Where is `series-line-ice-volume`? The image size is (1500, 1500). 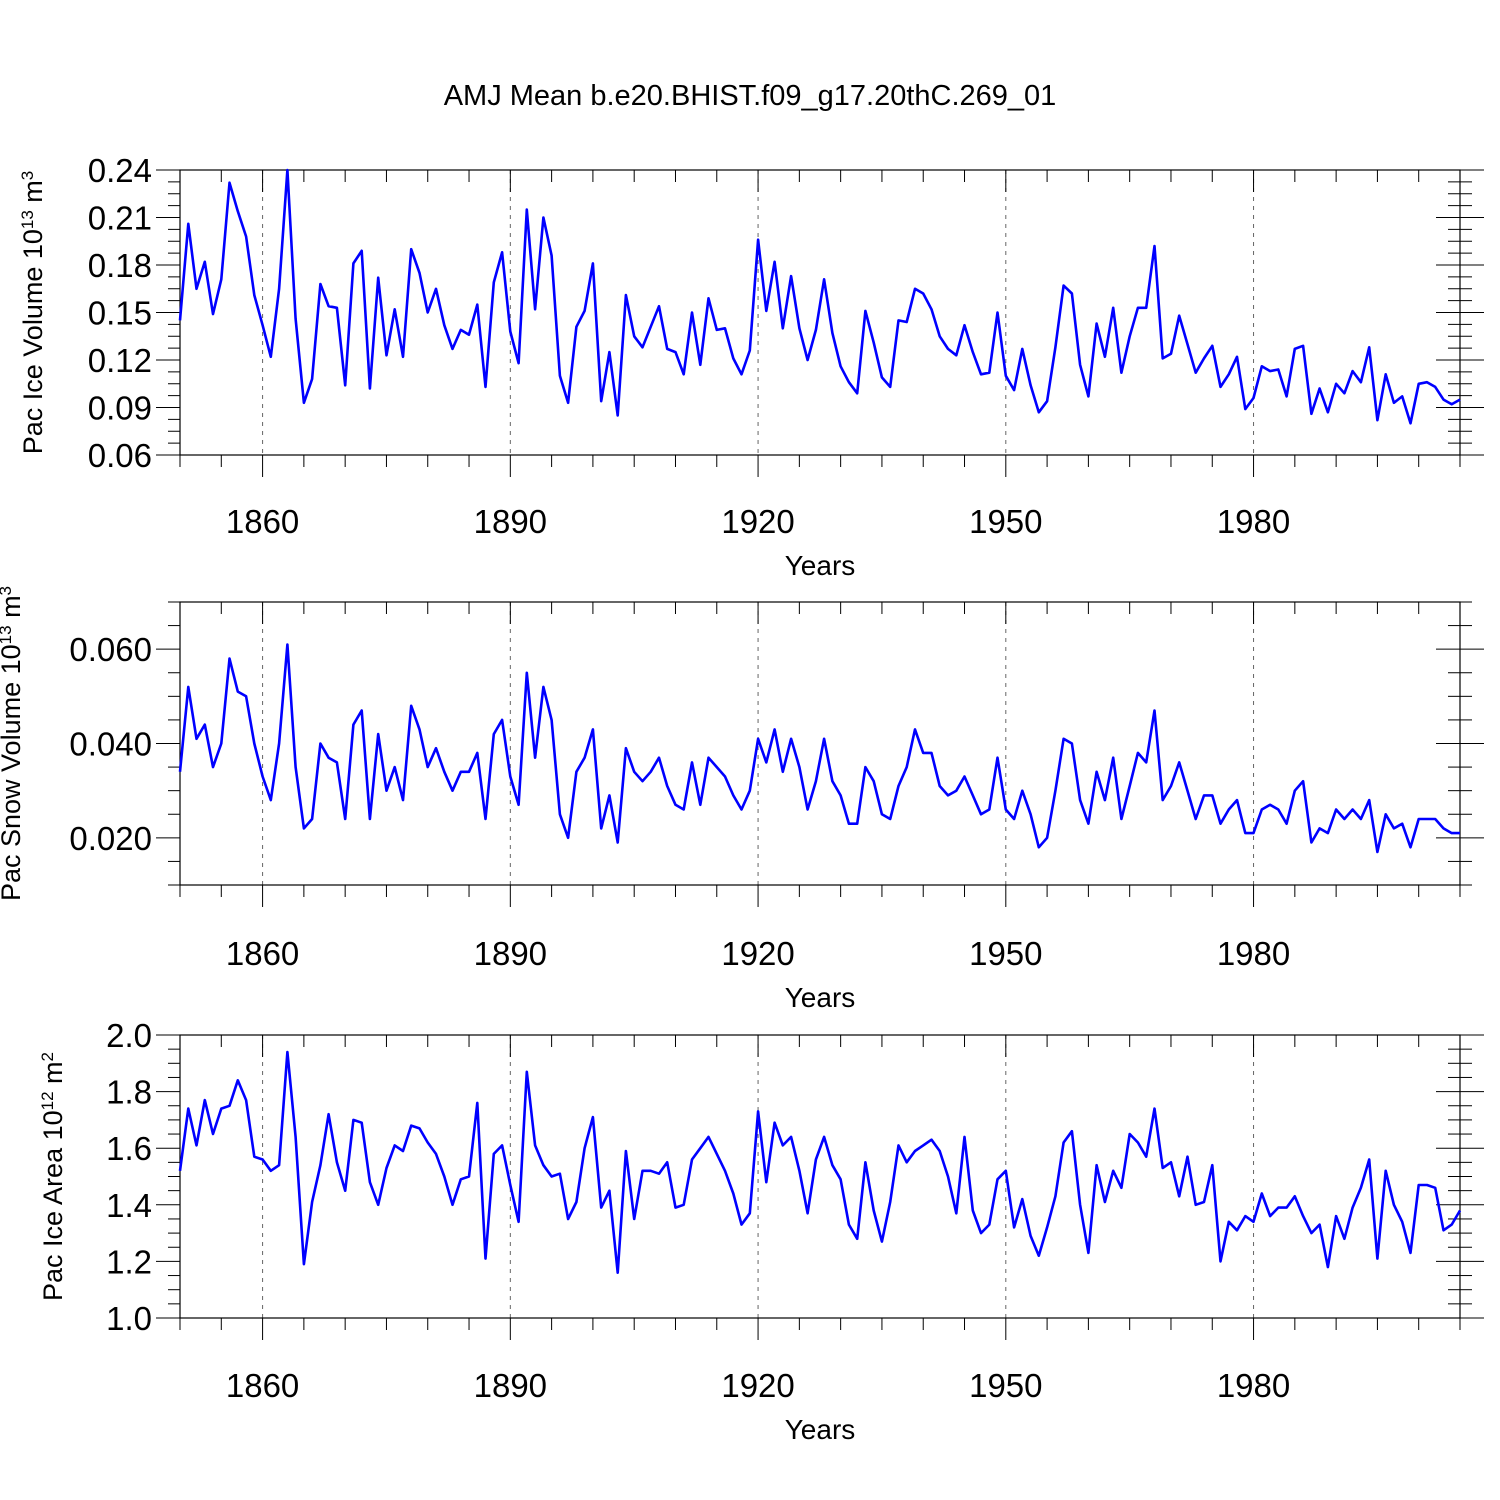
series-line-ice-volume is located at coordinates (819, 296).